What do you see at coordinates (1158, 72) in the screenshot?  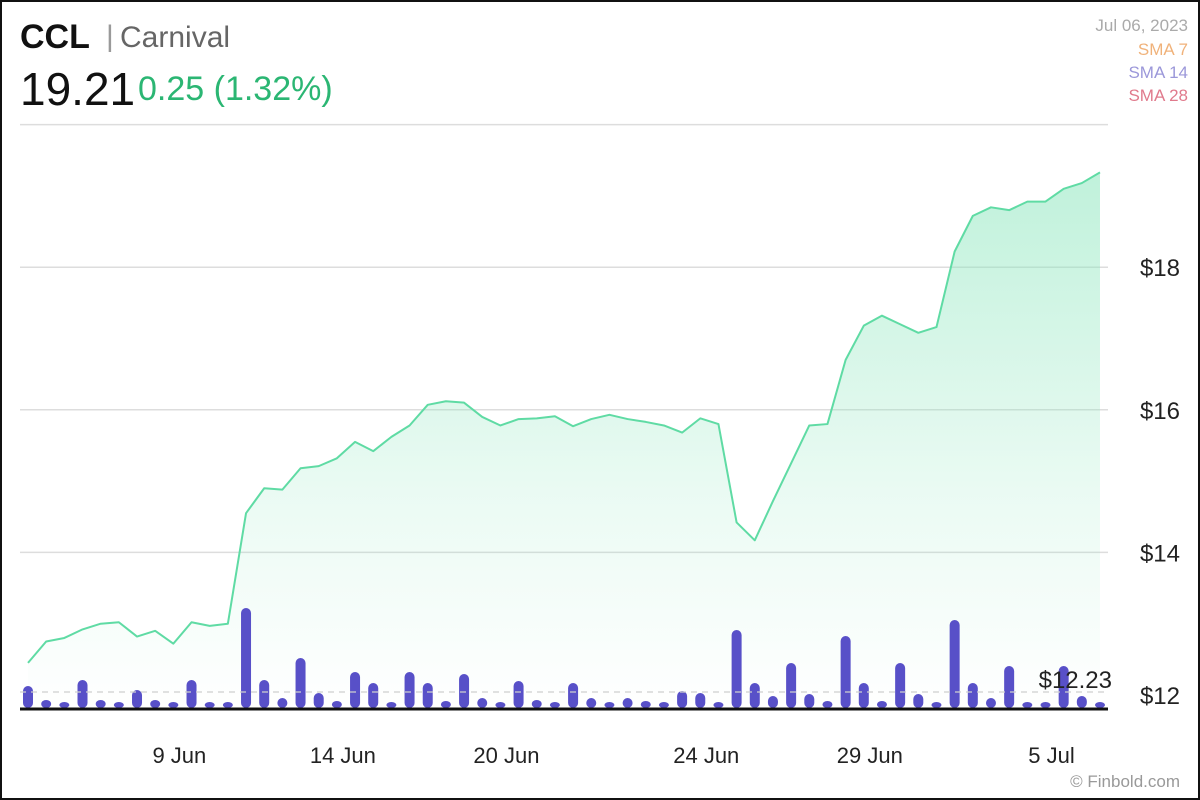 I see `sma14-legend: SMA 14` at bounding box center [1158, 72].